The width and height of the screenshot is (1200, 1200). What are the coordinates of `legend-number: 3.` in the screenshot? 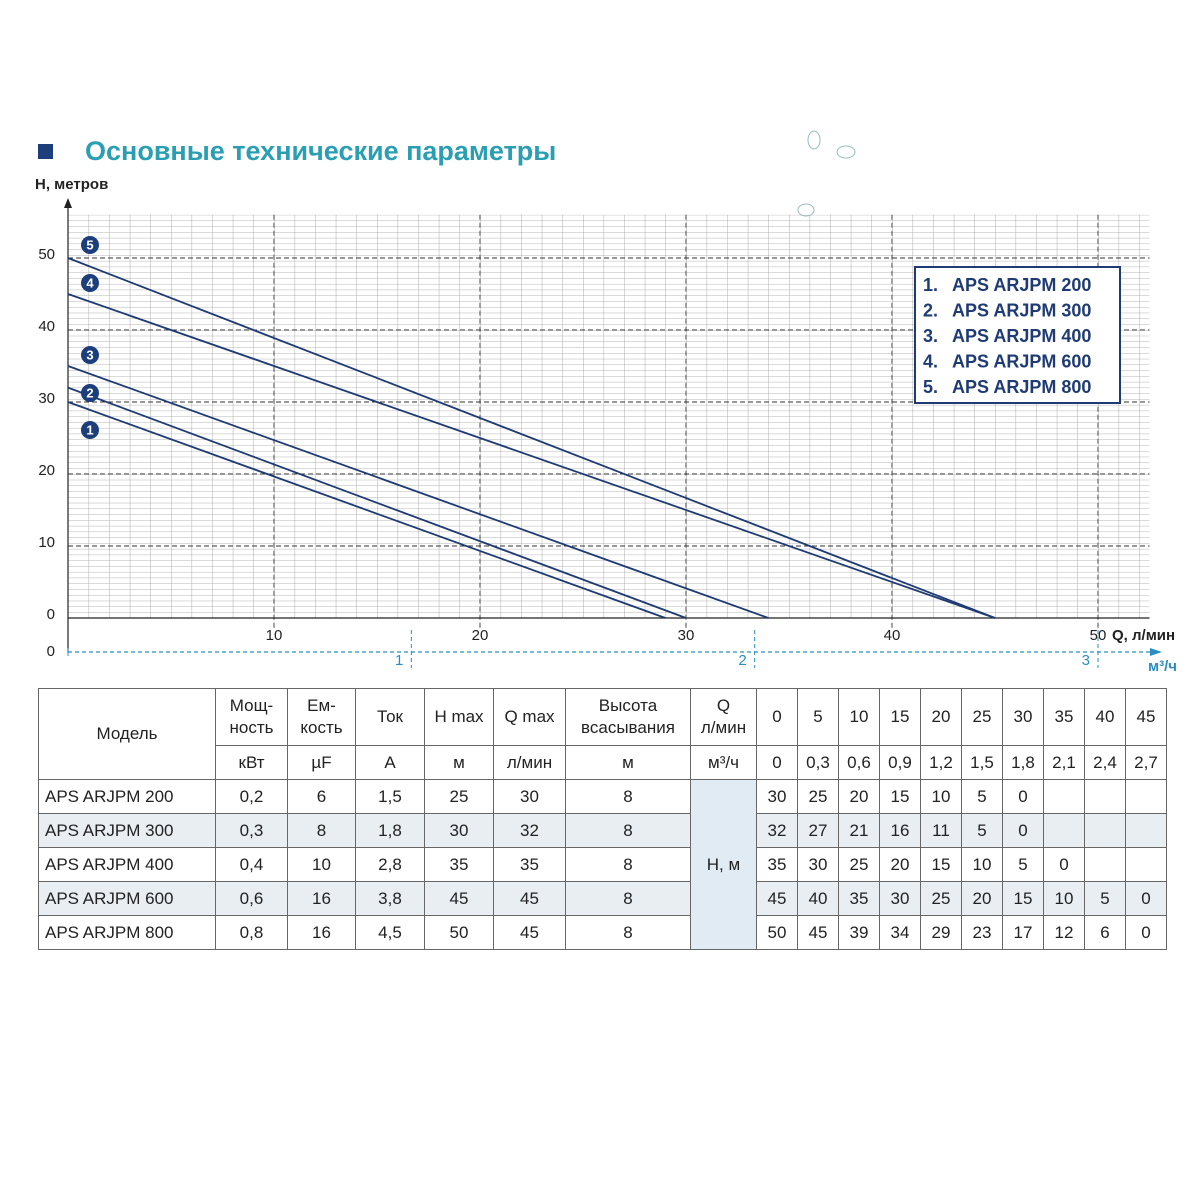 It's located at (930, 336).